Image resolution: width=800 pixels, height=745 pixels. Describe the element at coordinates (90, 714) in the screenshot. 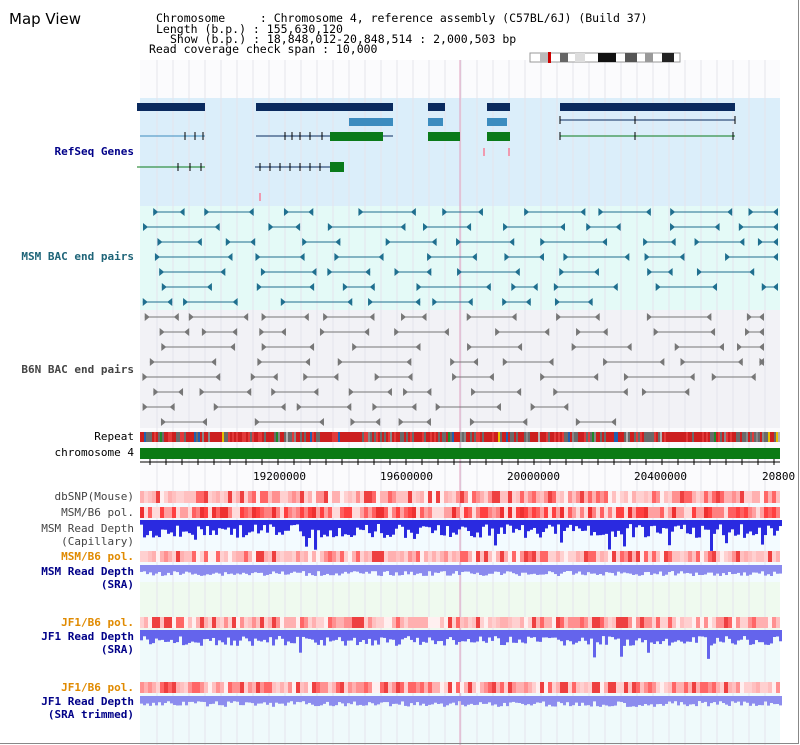

I see `track-label-jf1-depth-trim-2: (SRA trimmed)` at that location.